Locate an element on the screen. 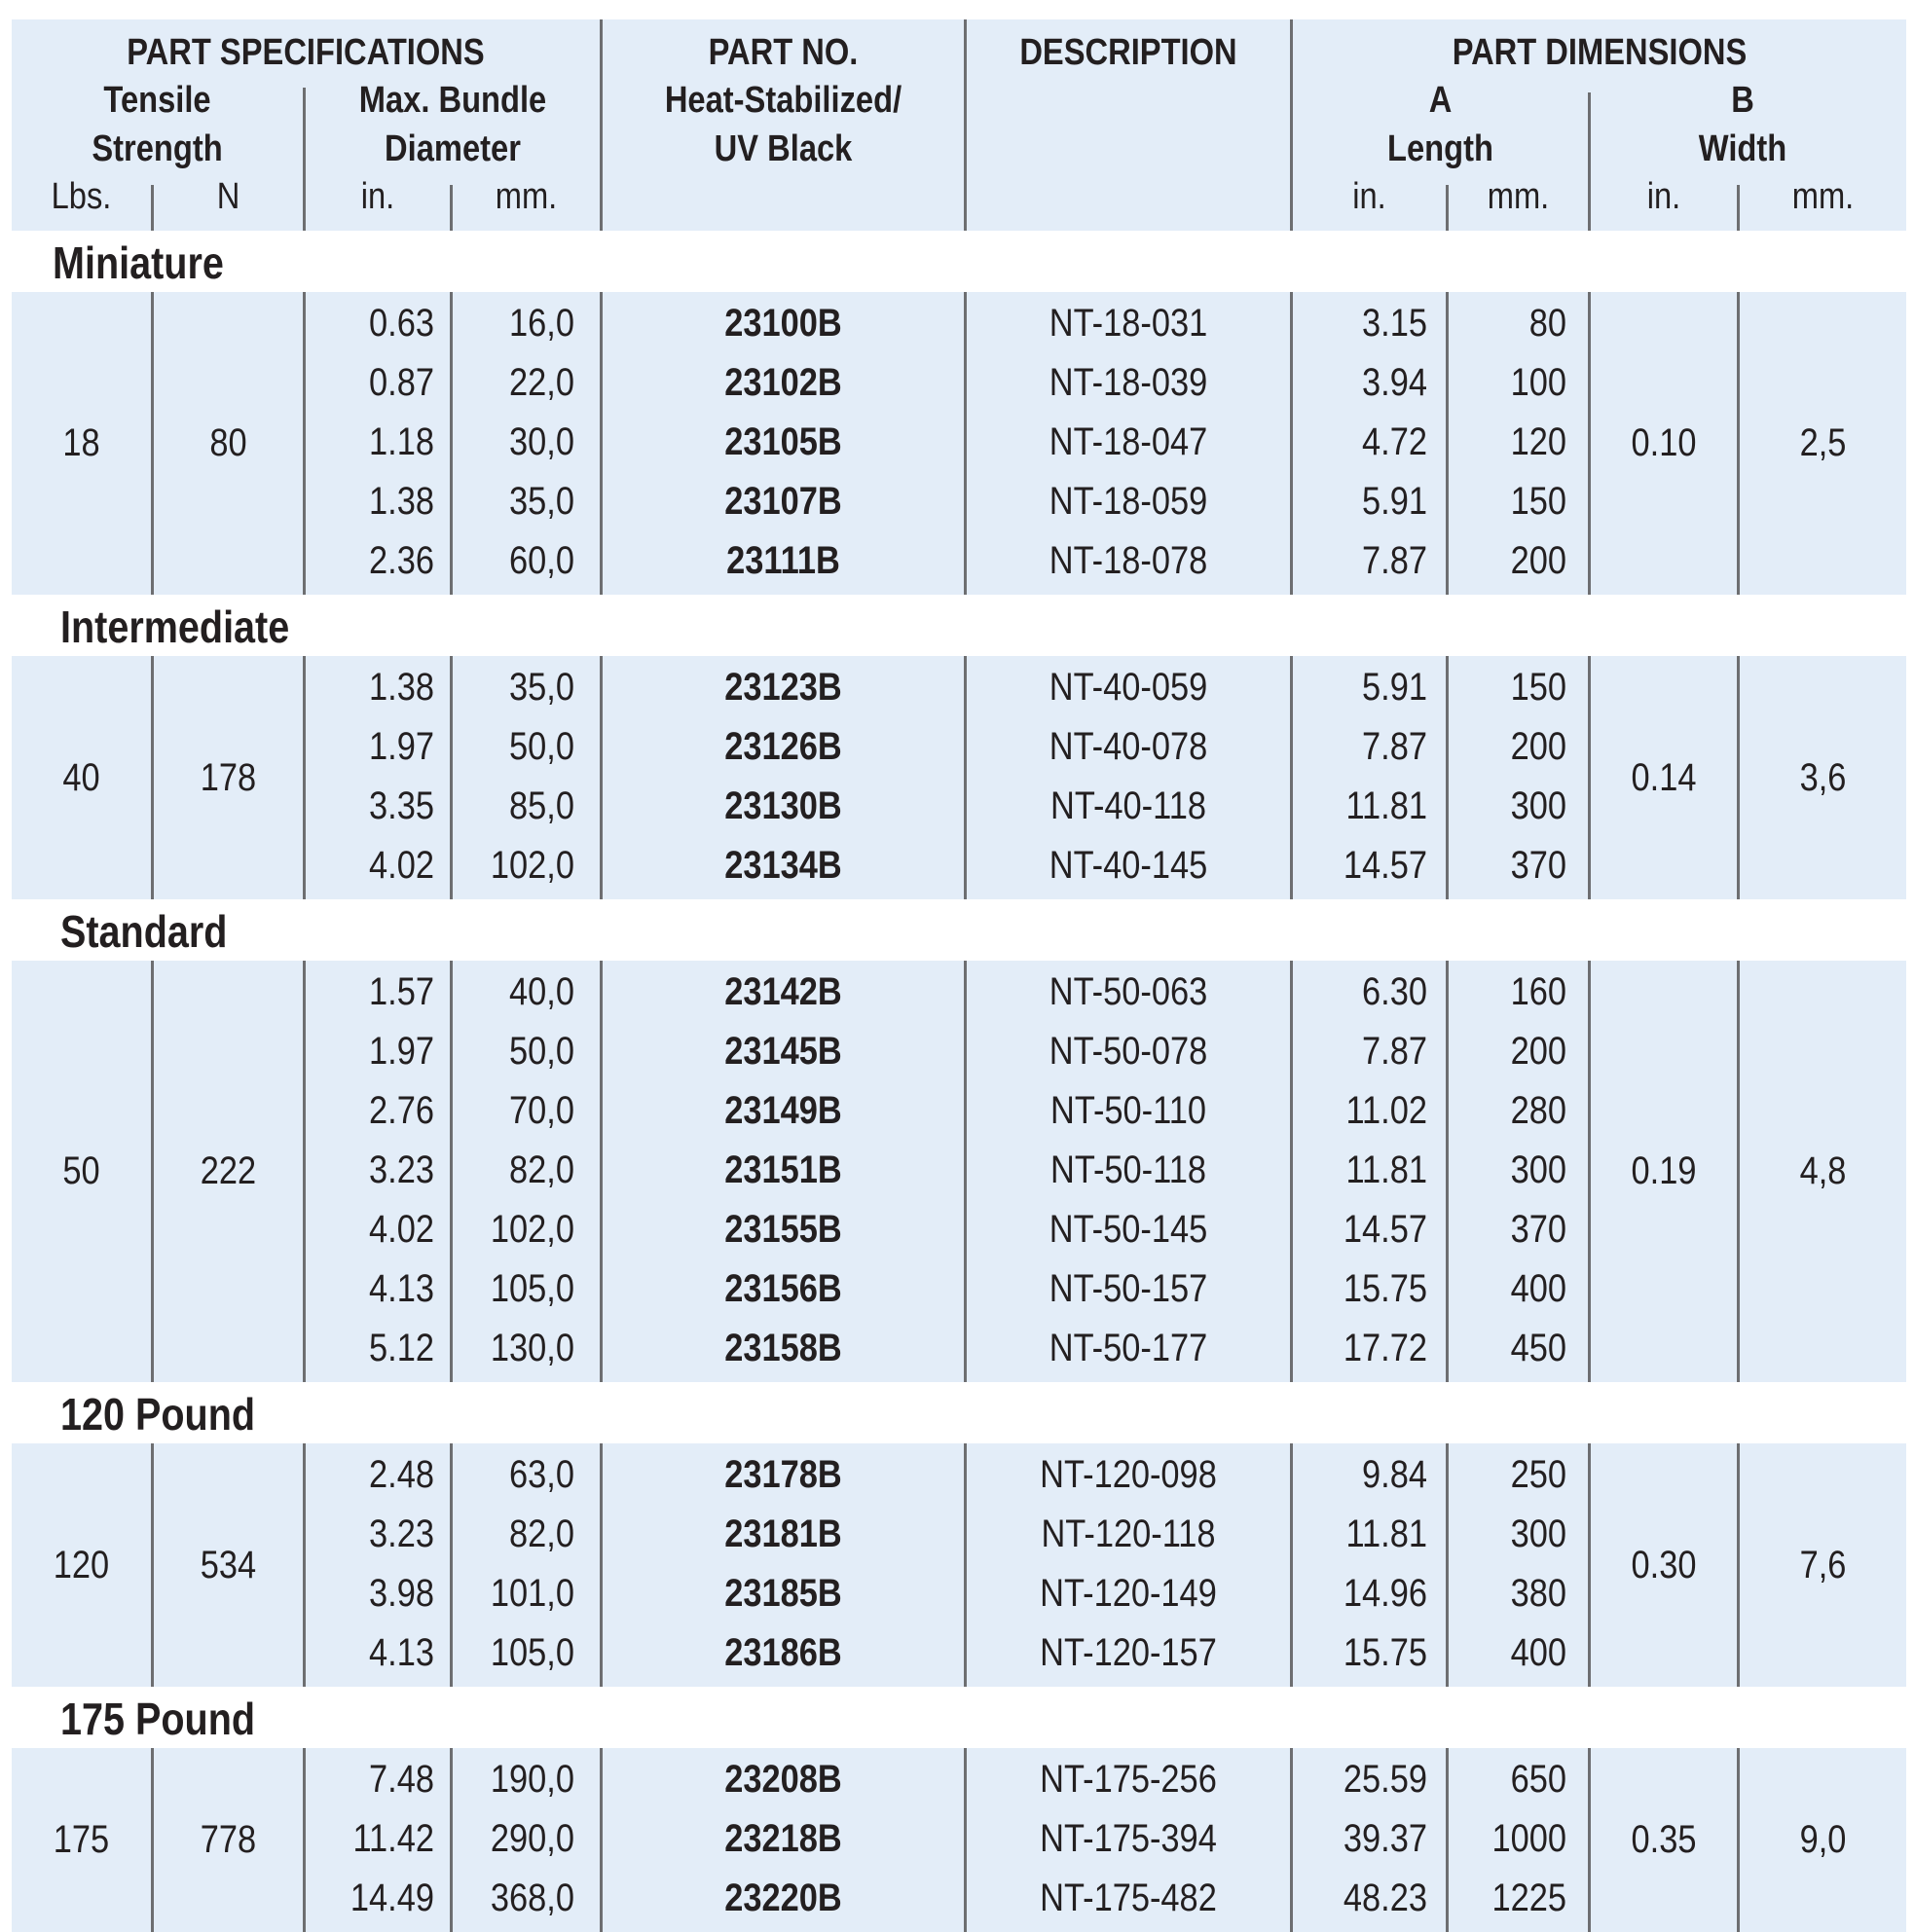 This screenshot has height=1932, width=1914. tensile-n-cell: 178 is located at coordinates (229, 777).